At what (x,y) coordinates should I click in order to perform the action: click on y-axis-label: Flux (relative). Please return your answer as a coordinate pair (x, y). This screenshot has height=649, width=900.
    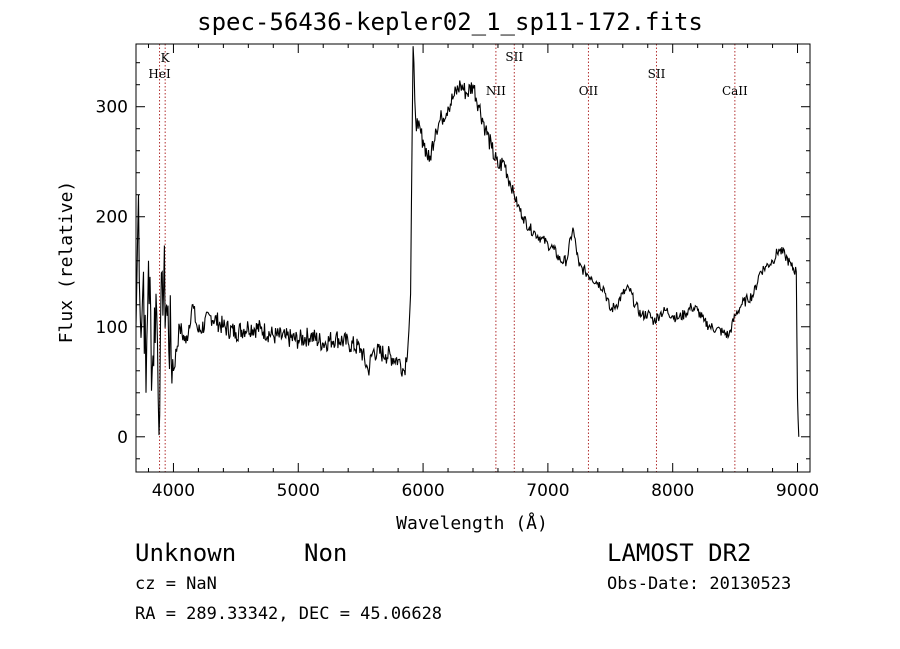
    Looking at the image, I should click on (66, 262).